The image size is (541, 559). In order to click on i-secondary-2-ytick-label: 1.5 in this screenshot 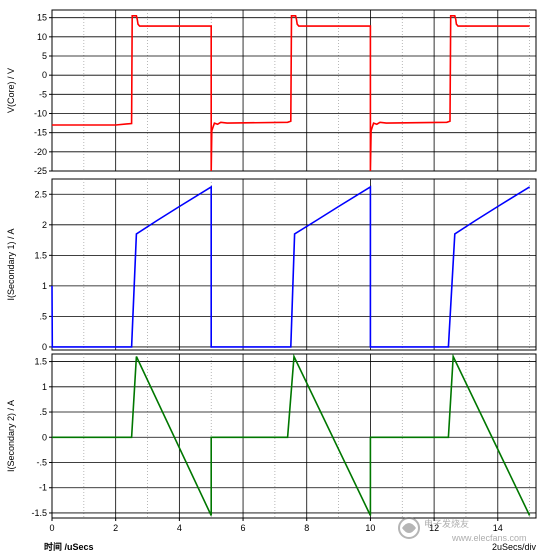, I will do `click(40, 362)`.